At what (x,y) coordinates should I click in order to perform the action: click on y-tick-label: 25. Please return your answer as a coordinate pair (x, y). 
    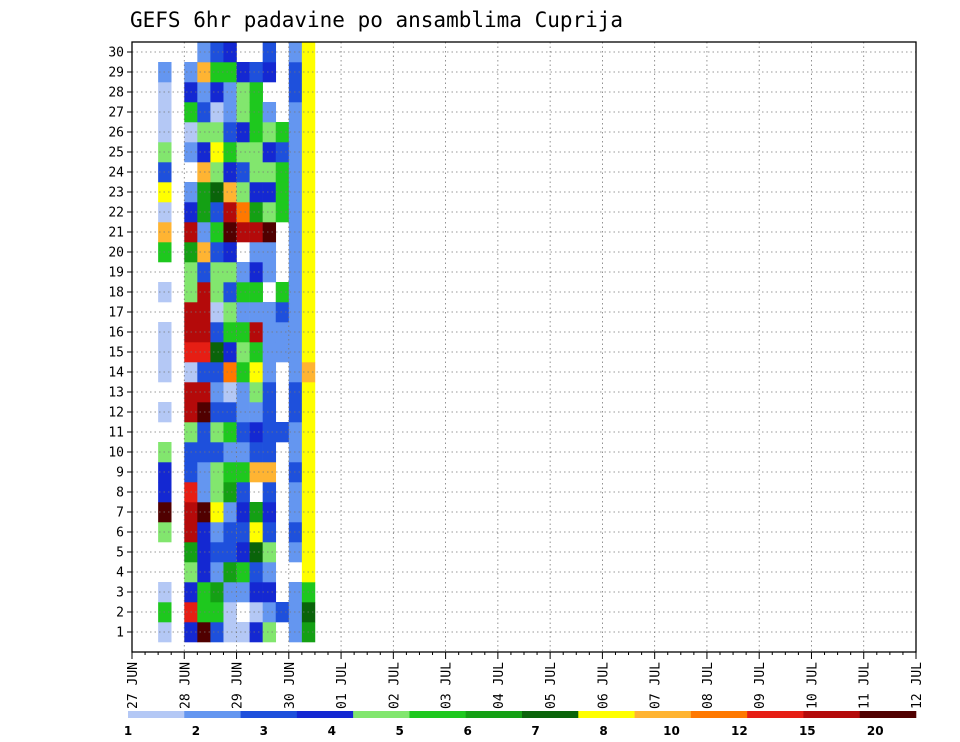
    Looking at the image, I should click on (116, 153).